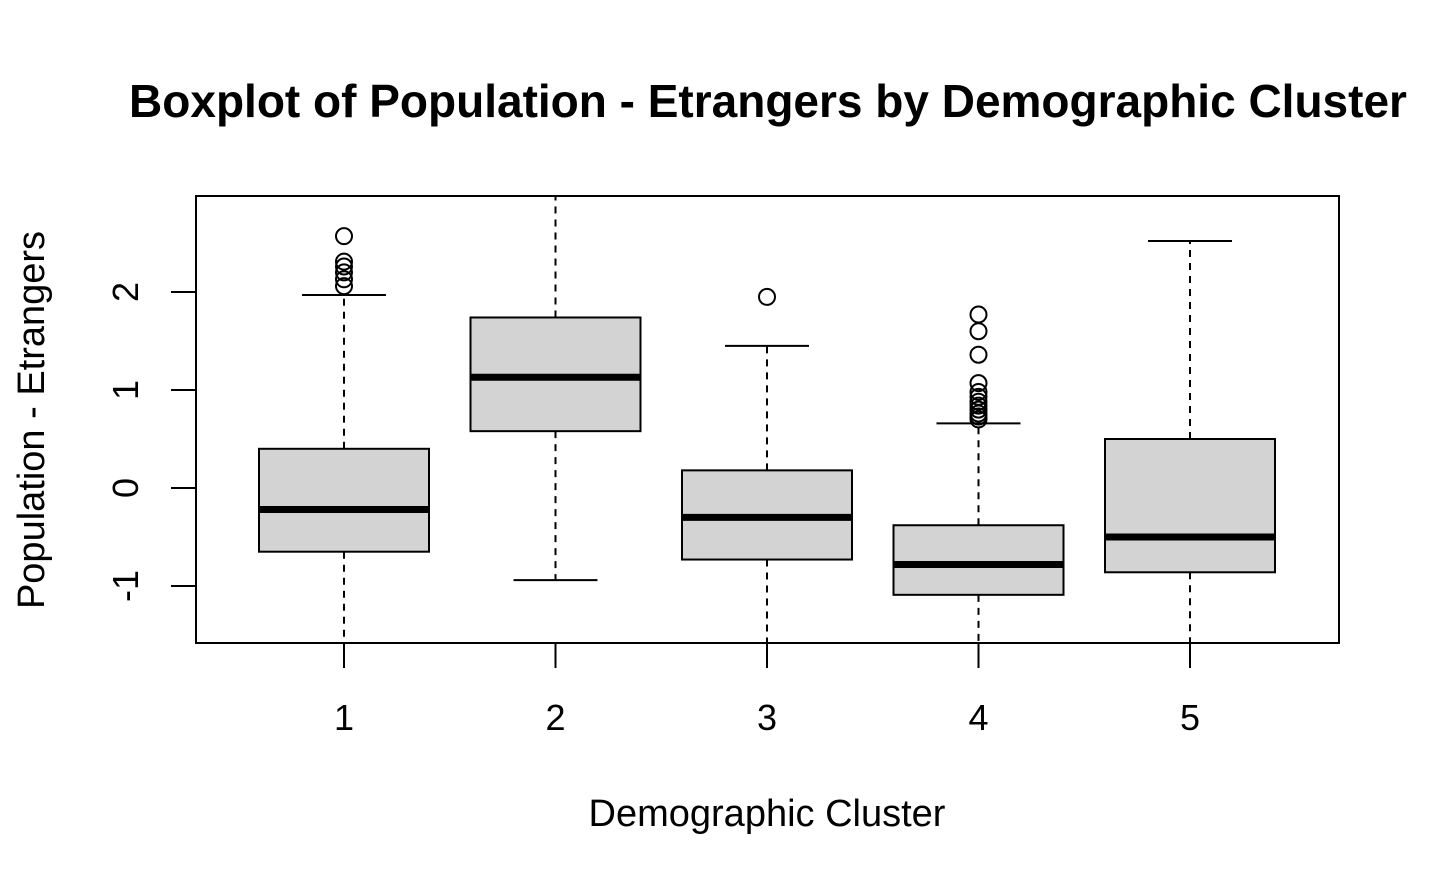 The image size is (1440, 889). What do you see at coordinates (150, 442) in the screenshot?
I see `y-axis: -1 0 1 2` at bounding box center [150, 442].